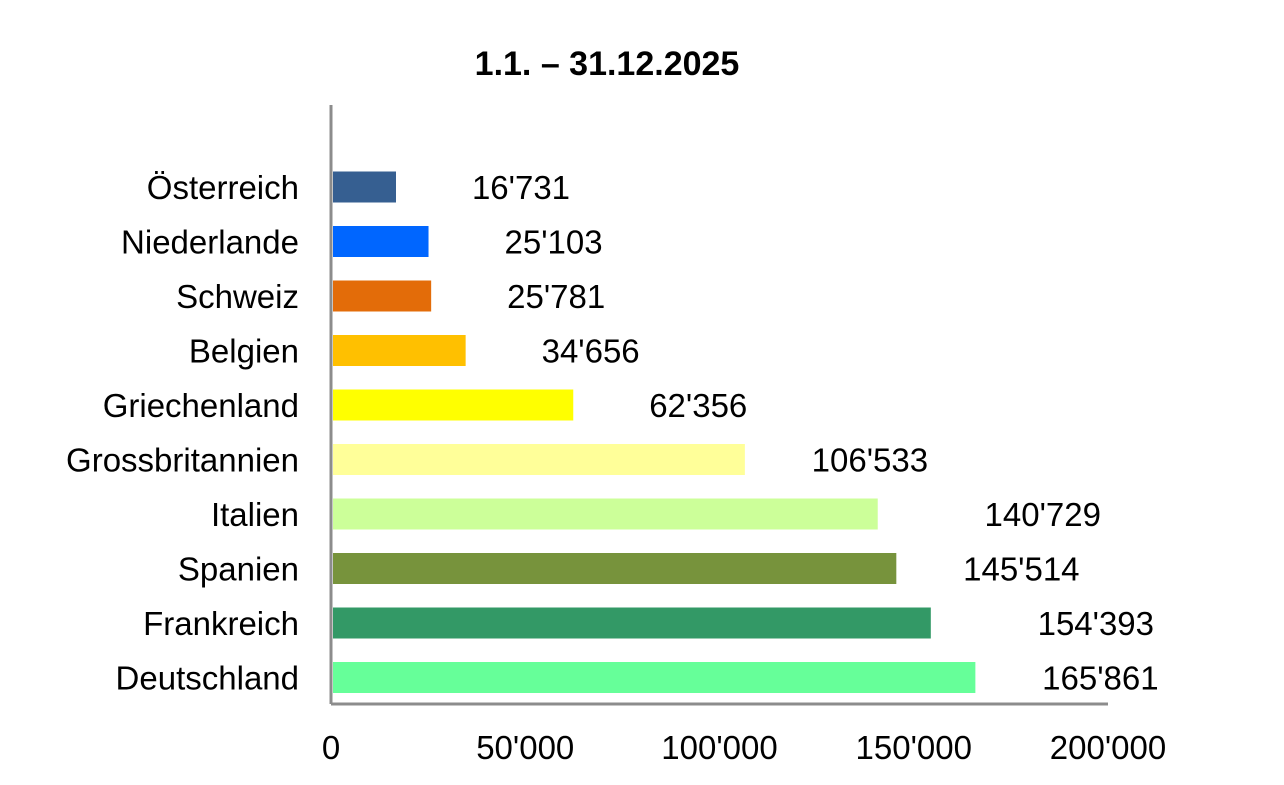 The height and width of the screenshot is (785, 1284). Describe the element at coordinates (223, 187) in the screenshot. I see `category-label: Österreich` at that location.